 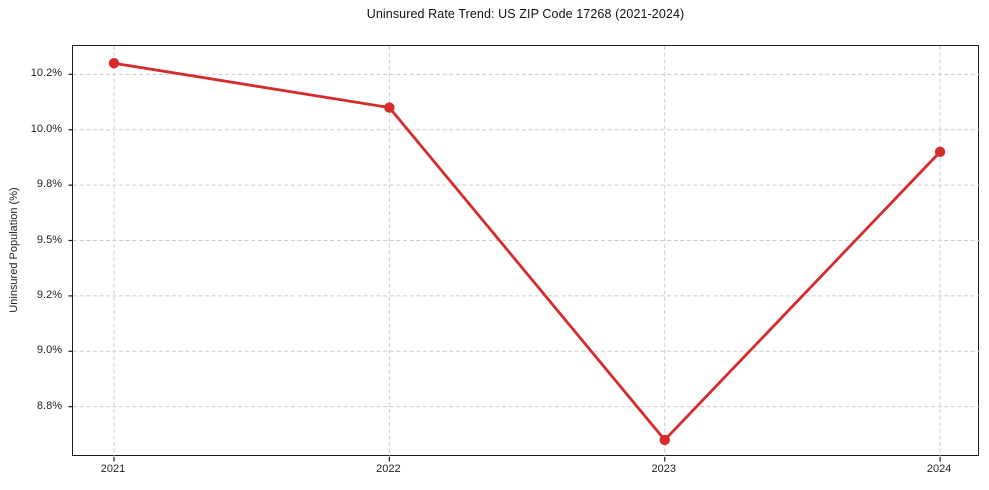 What do you see at coordinates (14, 250) in the screenshot?
I see `y-axis-label: Uninsured Population (%)` at bounding box center [14, 250].